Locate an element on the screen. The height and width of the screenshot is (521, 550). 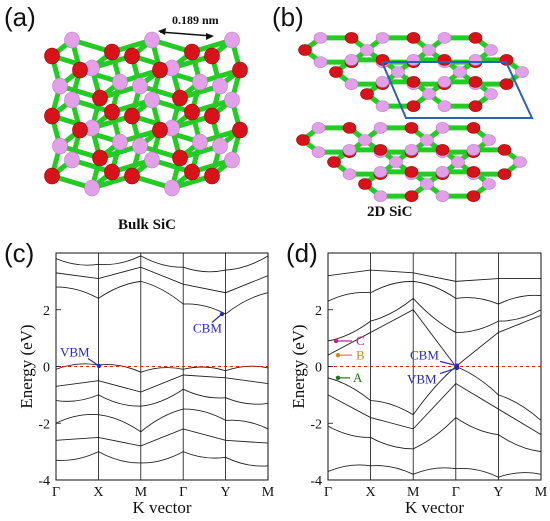
bulk-caption: Bulk SiC is located at coordinates (147, 225).